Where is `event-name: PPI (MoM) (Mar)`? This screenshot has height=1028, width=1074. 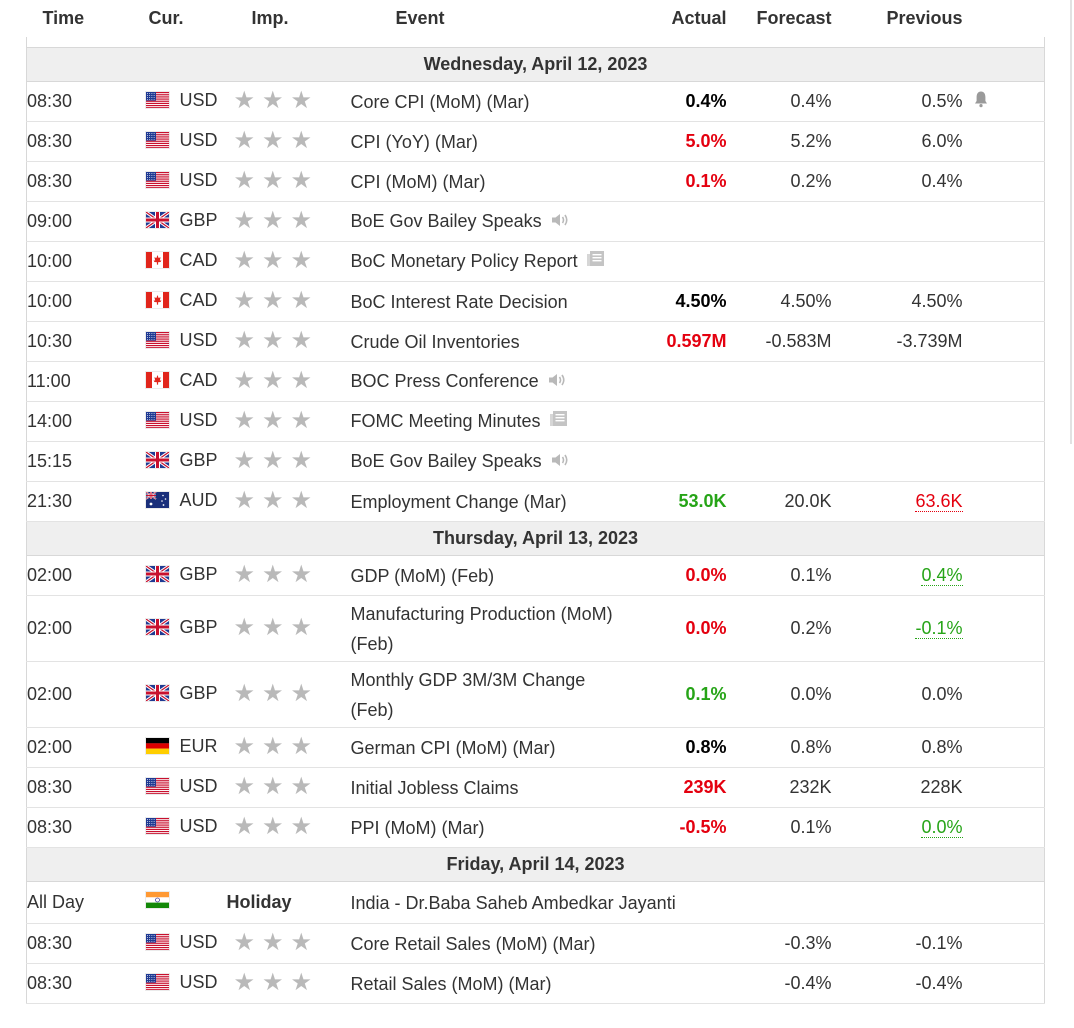 event-name: PPI (MoM) (Mar) is located at coordinates (417, 827).